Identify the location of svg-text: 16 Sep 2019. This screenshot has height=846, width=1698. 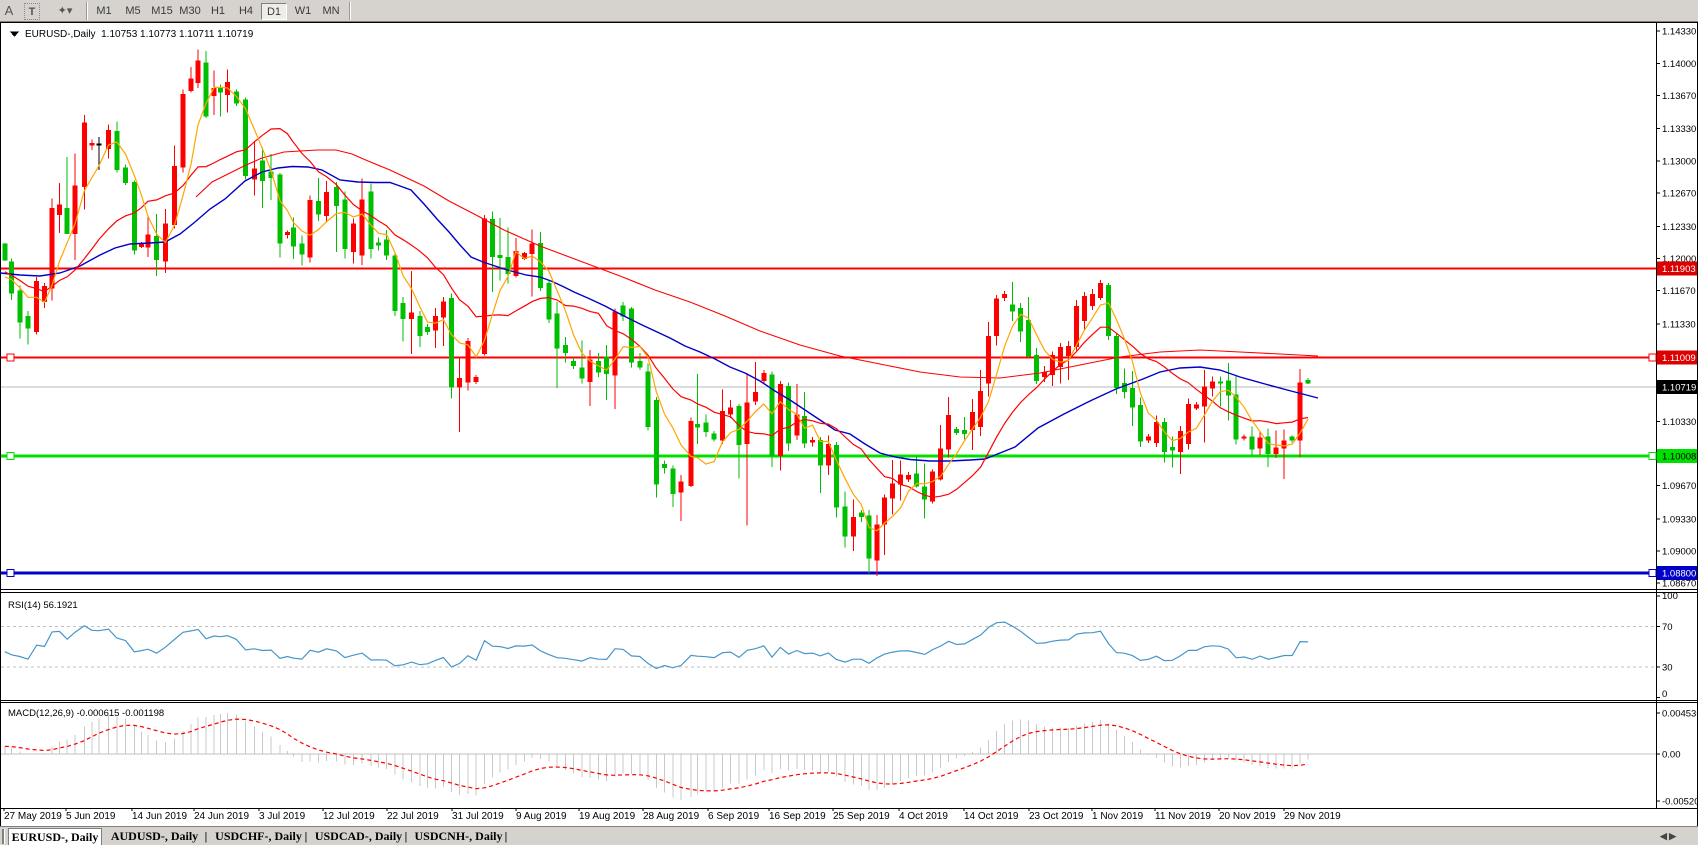
(797, 816).